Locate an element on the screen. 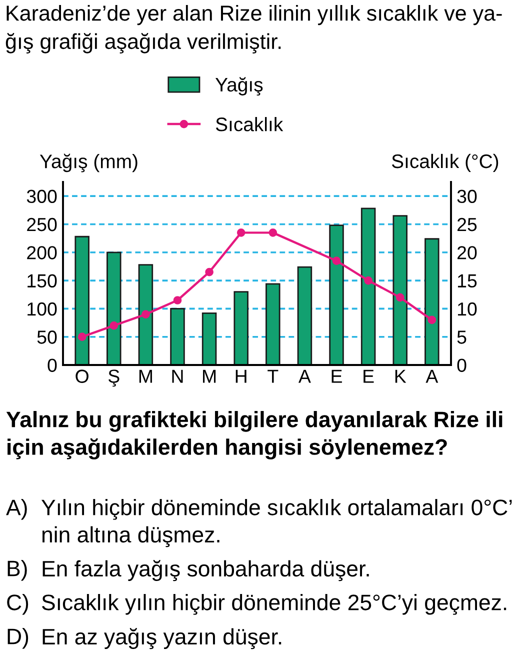 The height and width of the screenshot is (662, 525). text: D) En az yağış yazın düşer. is located at coordinates (145, 639).